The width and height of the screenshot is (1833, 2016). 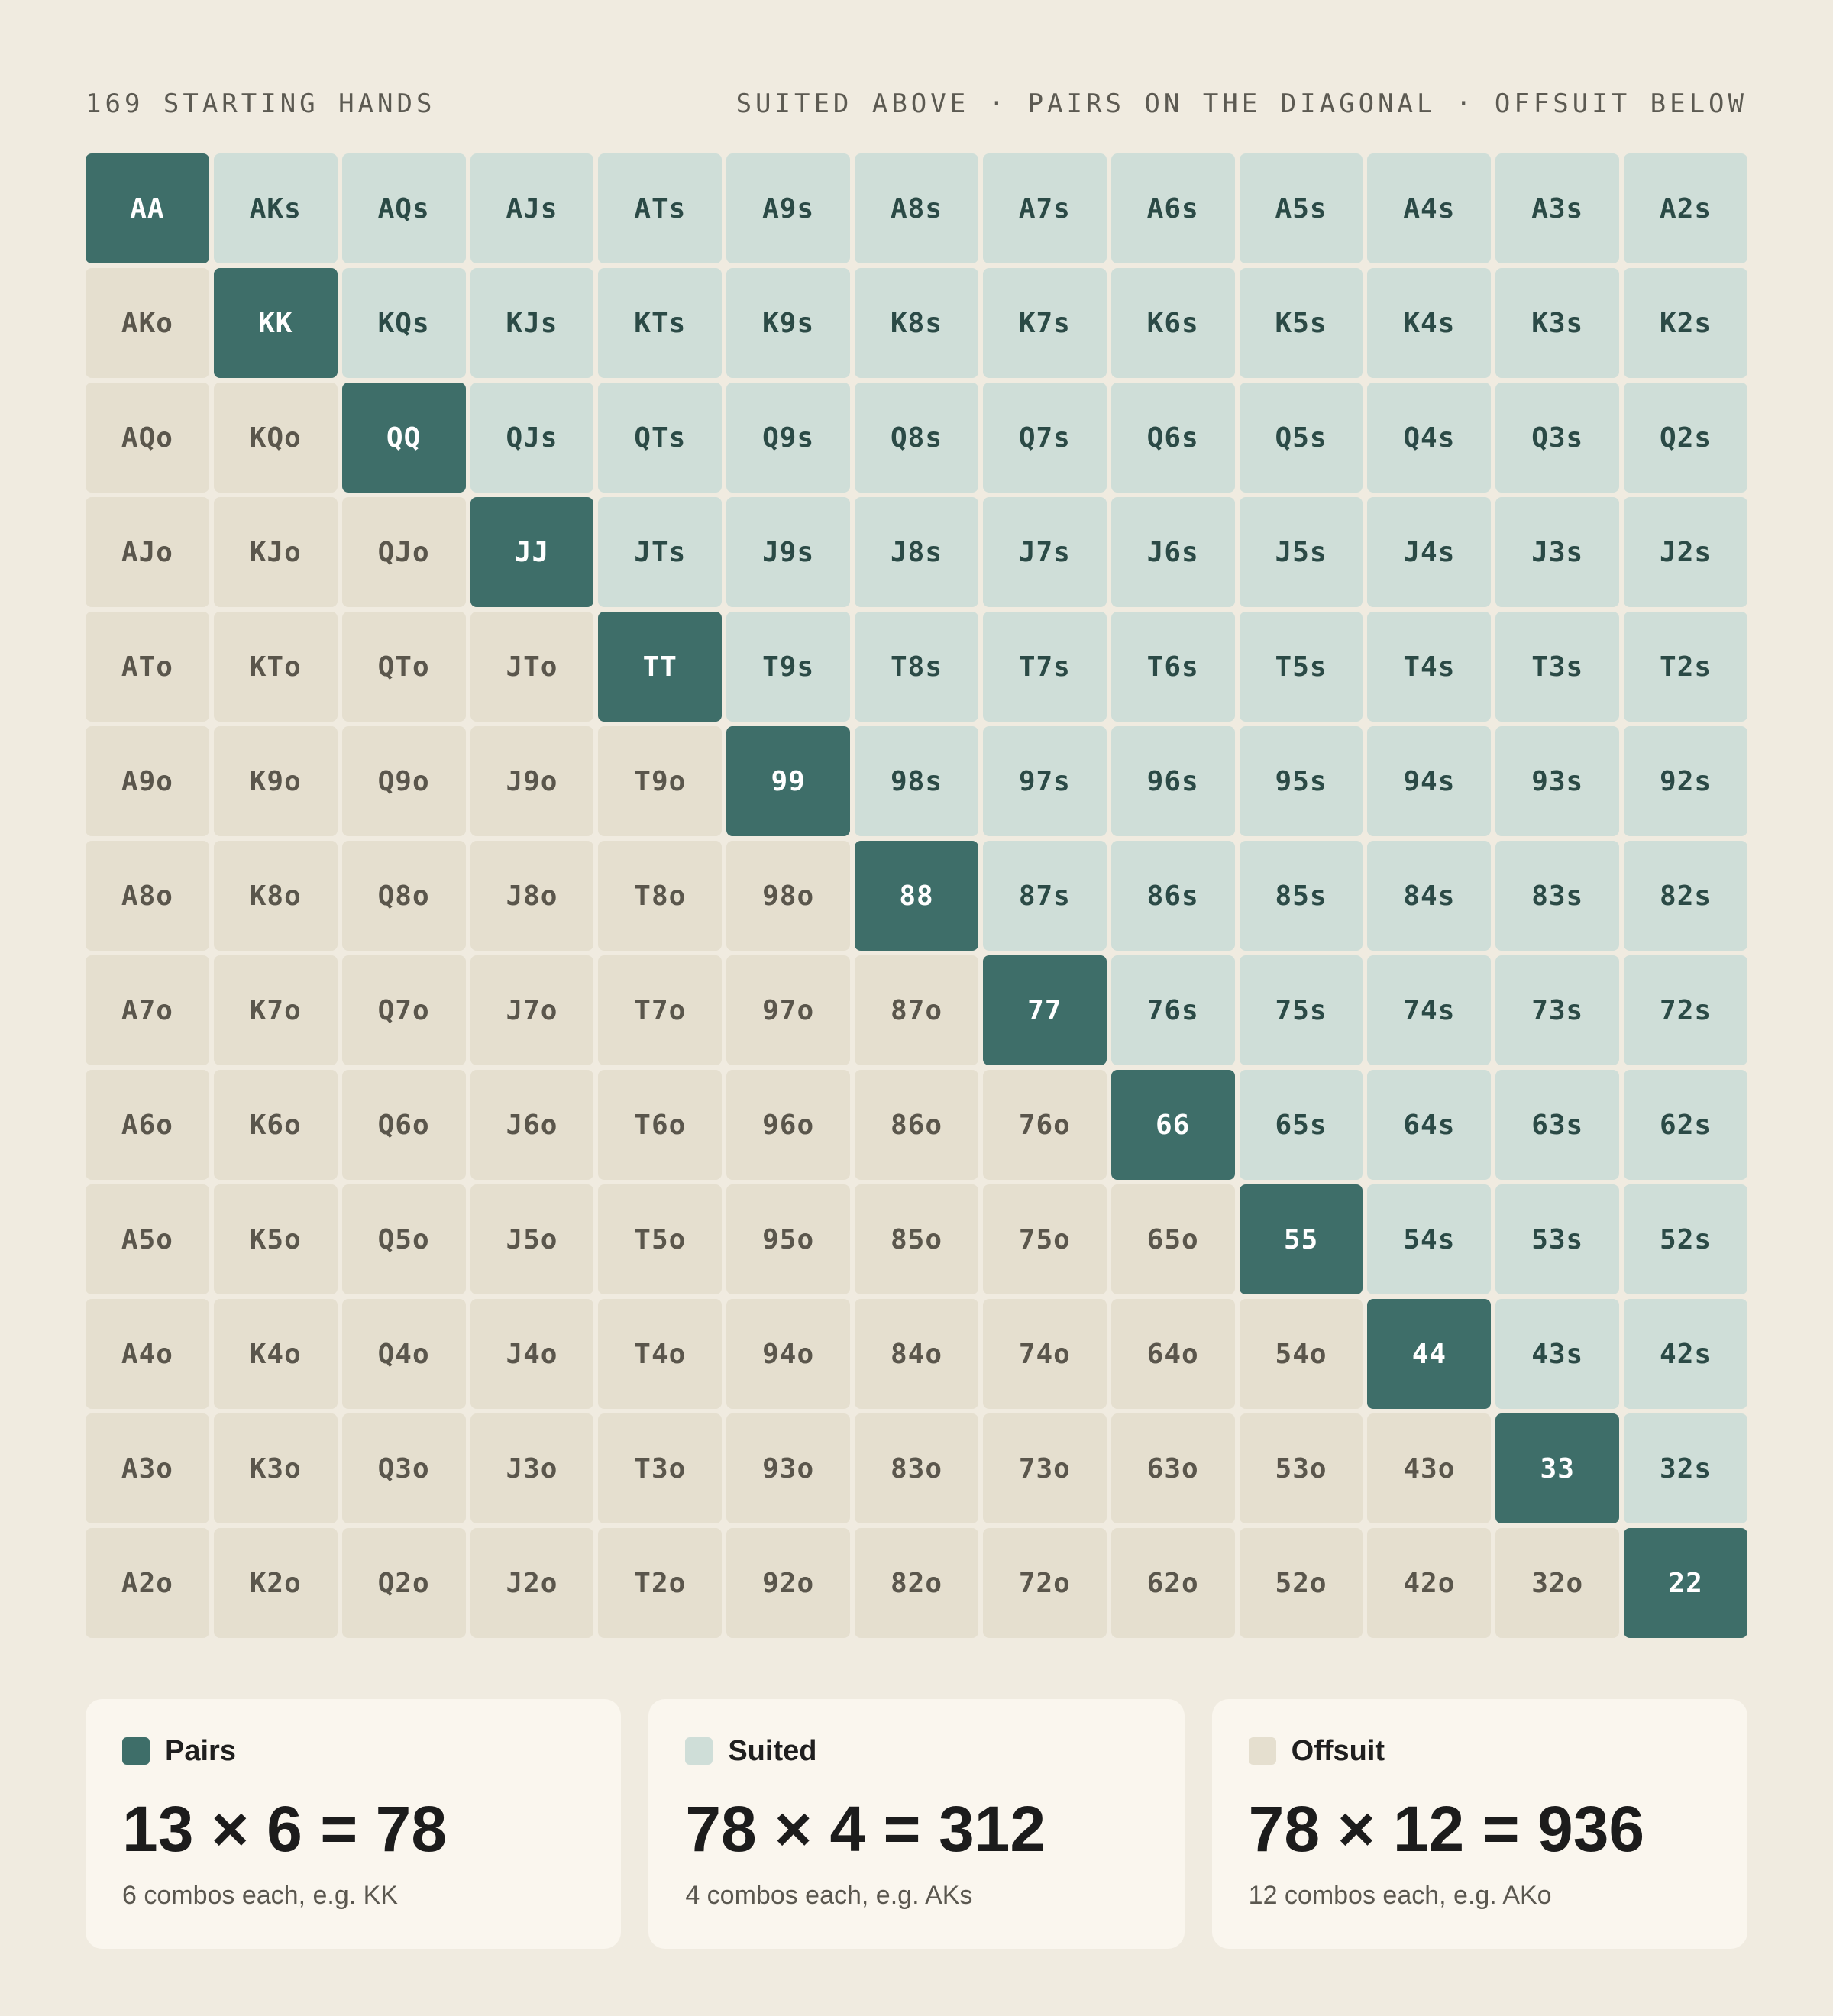 What do you see at coordinates (1558, 896) in the screenshot?
I see `hand-cell-83s: 83s` at bounding box center [1558, 896].